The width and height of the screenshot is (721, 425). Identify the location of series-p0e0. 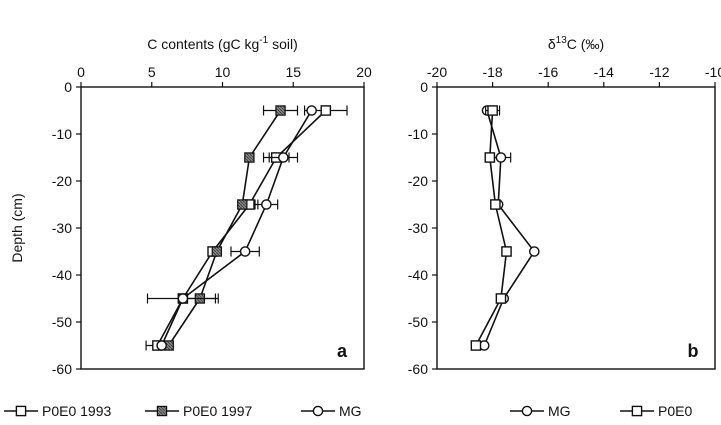
(491, 228).